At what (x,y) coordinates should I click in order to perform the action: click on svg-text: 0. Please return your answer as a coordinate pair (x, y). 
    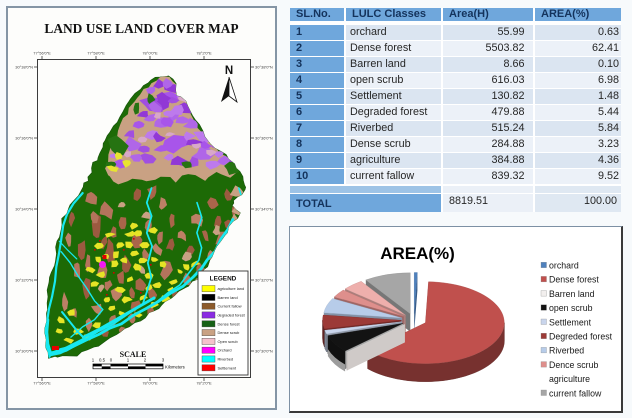
    Looking at the image, I should click on (111, 360).